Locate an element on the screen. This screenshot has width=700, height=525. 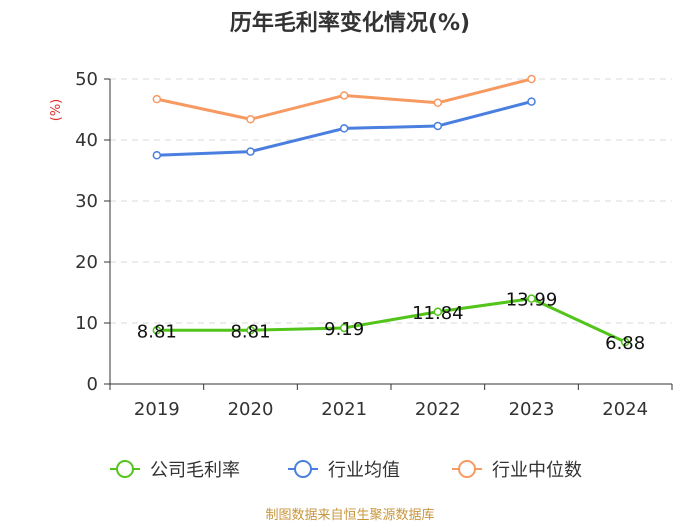
legend: 公司毛利率 行业均值 行业中位数 is located at coordinates (346, 470).